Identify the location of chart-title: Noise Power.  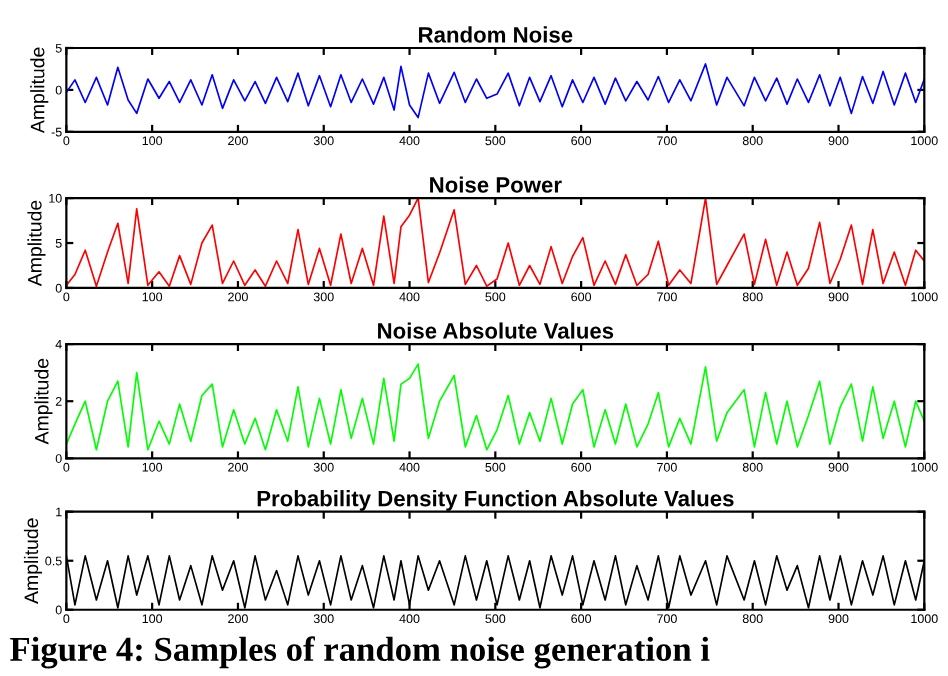
(496, 184).